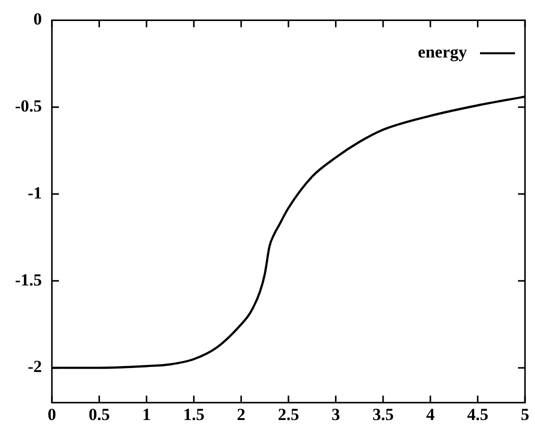  Describe the element at coordinates (525, 414) in the screenshot. I see `x-tick-label: 5` at that location.